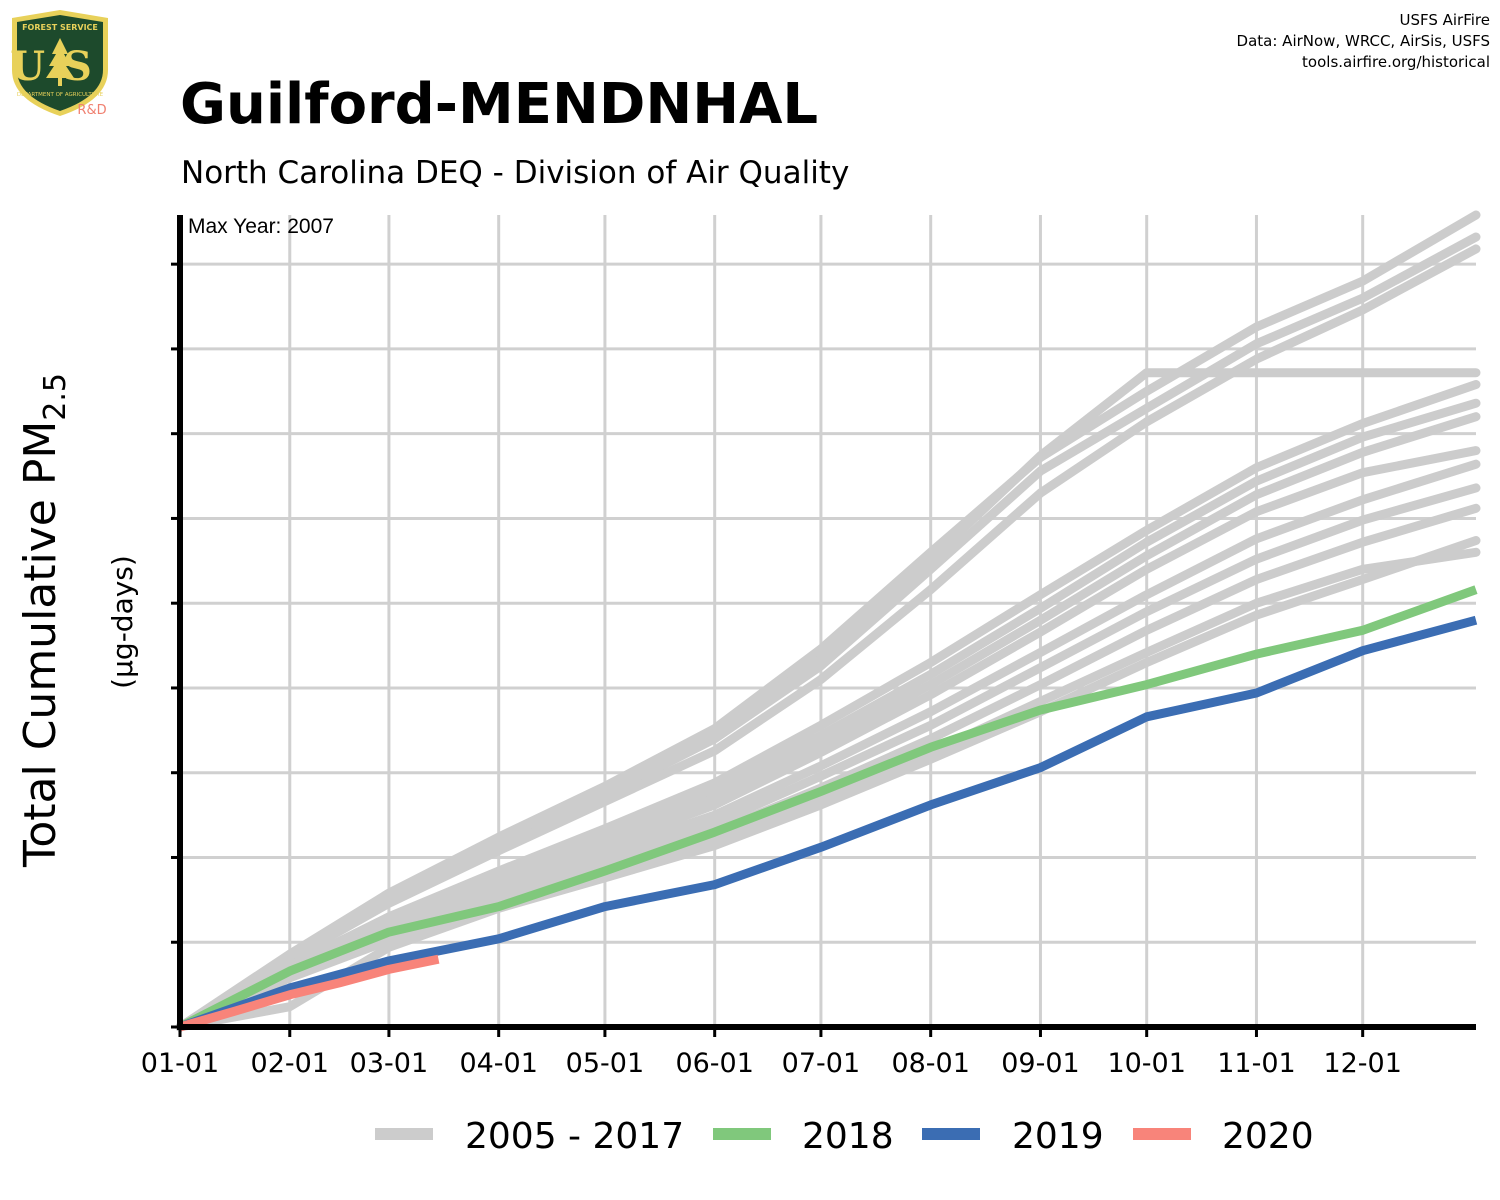 The image size is (1500, 1200). I want to click on x-tick-label: 03-01, so click(389, 1063).